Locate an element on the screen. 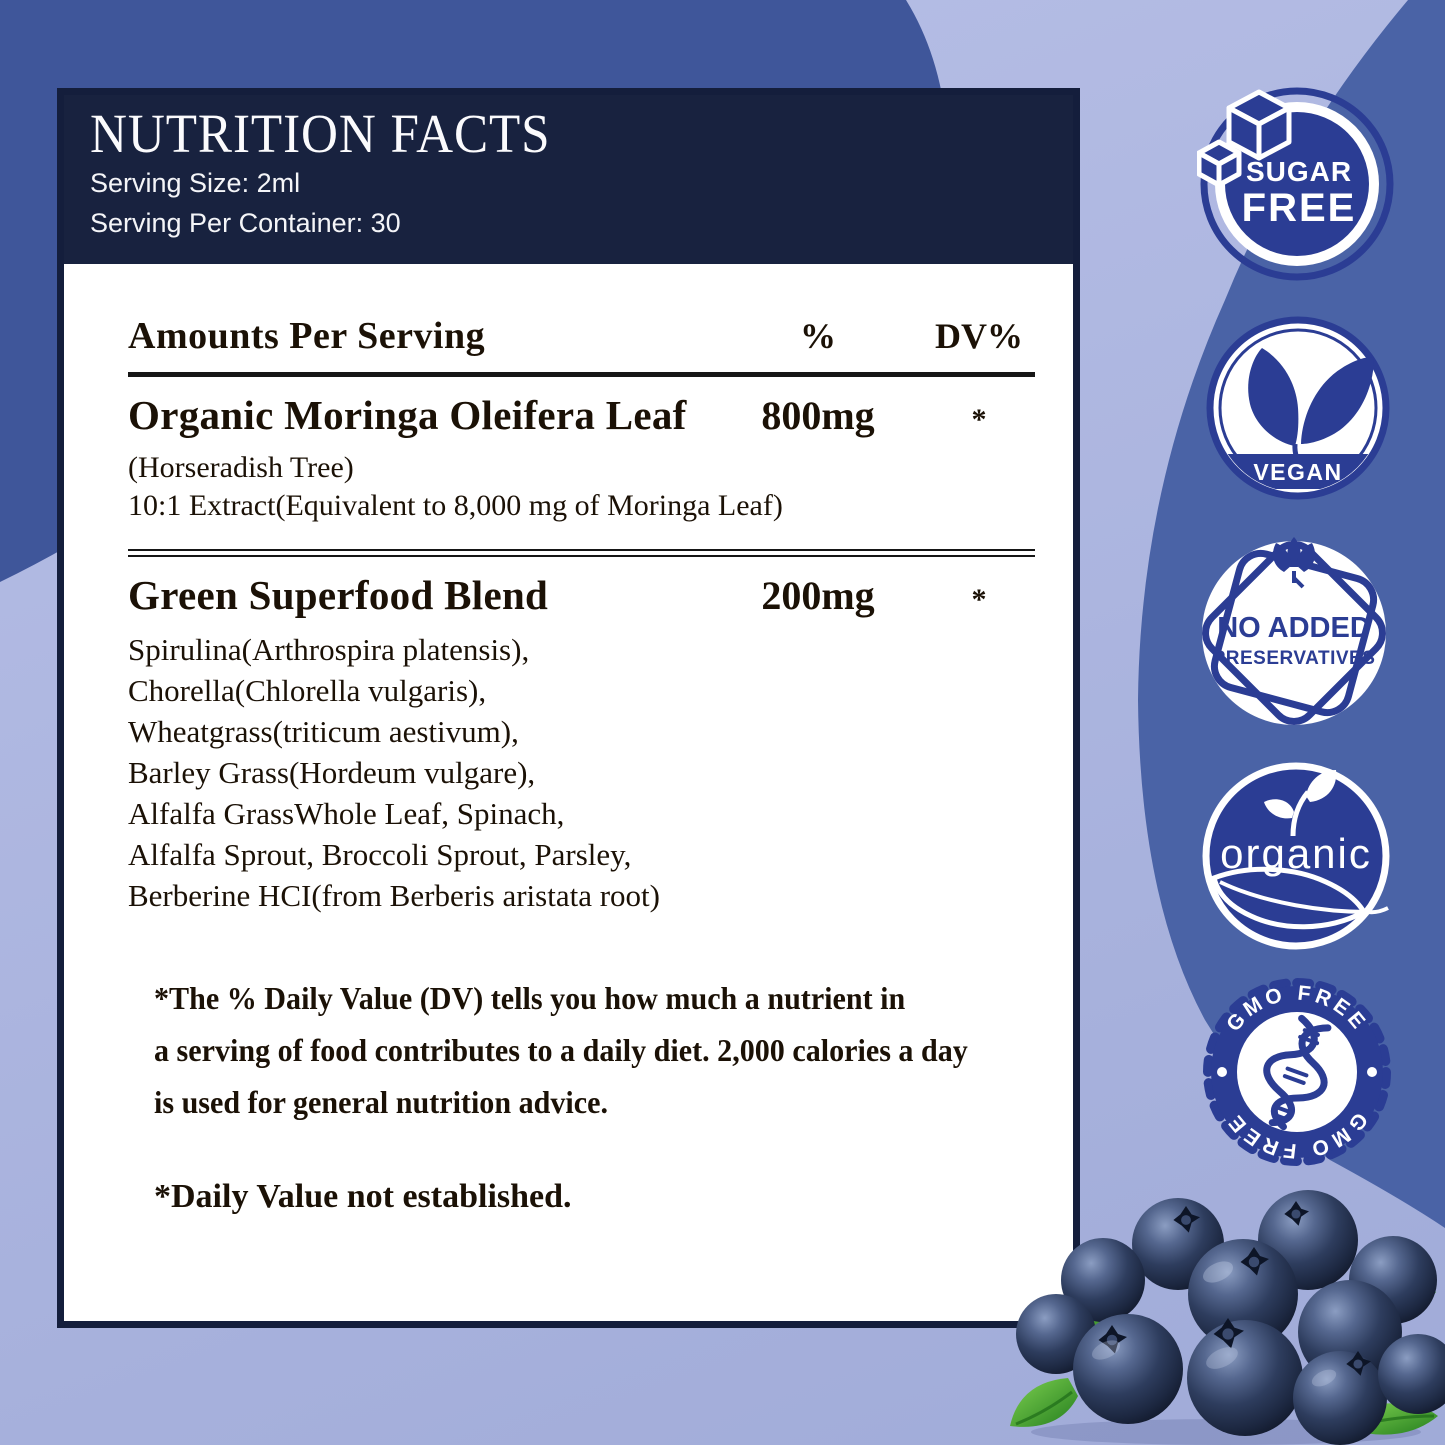  vegan-text: VEGAN is located at coordinates (1297, 472).